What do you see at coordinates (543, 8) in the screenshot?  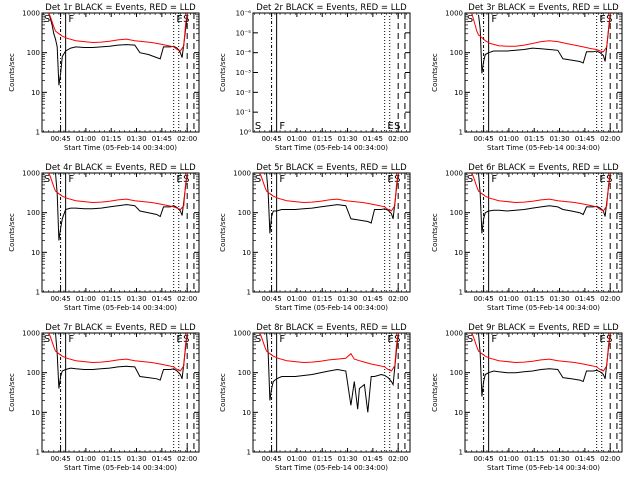 I see `panel-title: Det 3r BLACK = Events, RED = LLD` at bounding box center [543, 8].